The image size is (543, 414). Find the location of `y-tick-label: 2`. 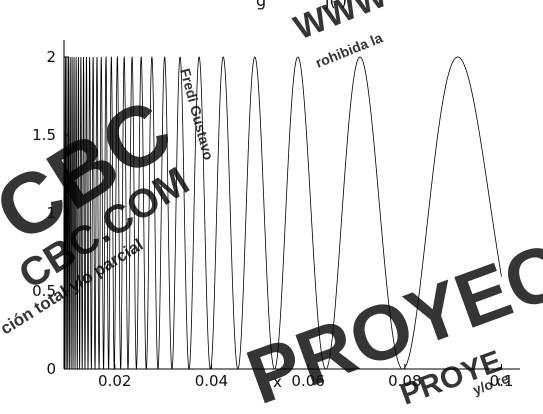

y-tick-label: 2 is located at coordinates (51, 57).